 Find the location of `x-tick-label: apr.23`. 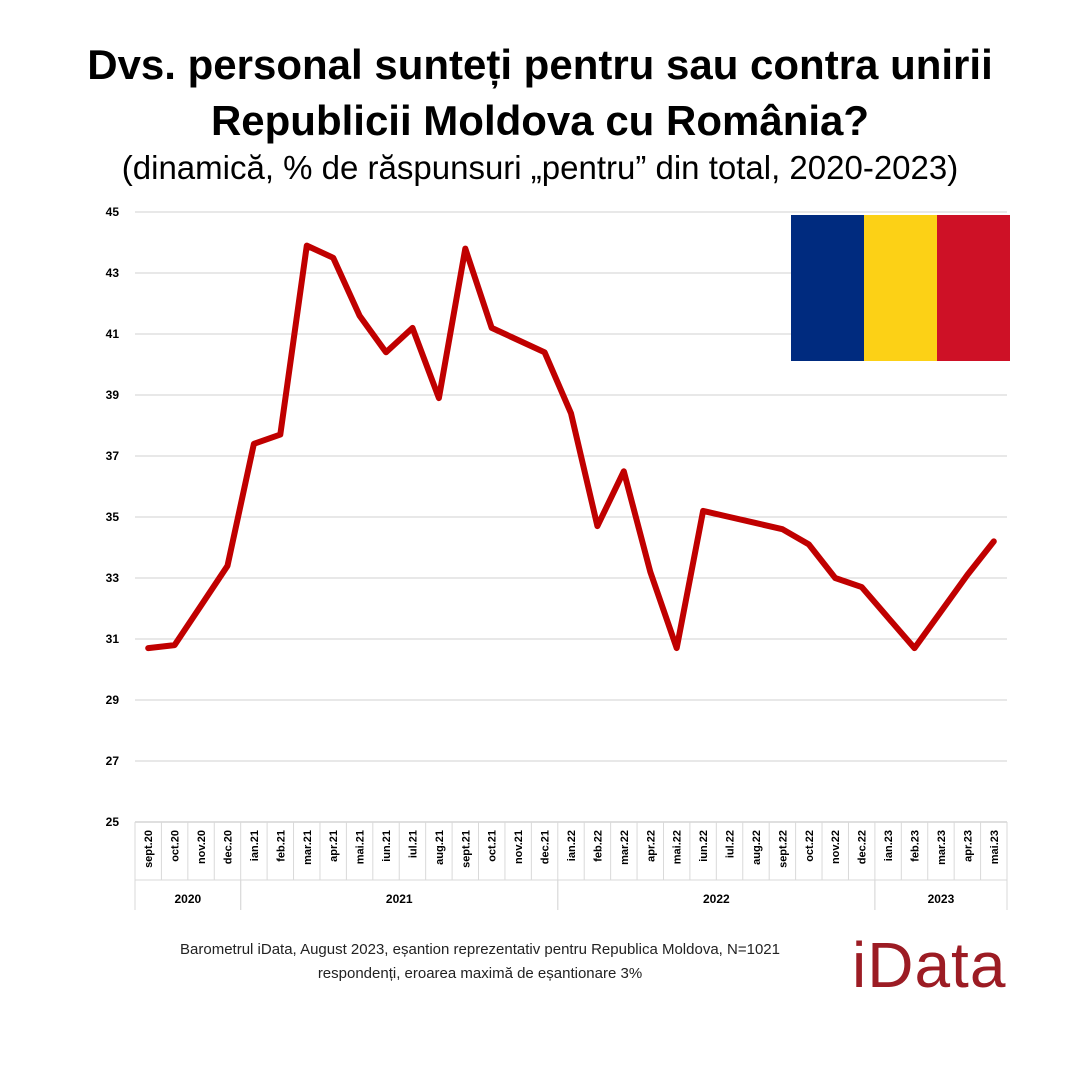

x-tick-label: apr.23 is located at coordinates (968, 846).